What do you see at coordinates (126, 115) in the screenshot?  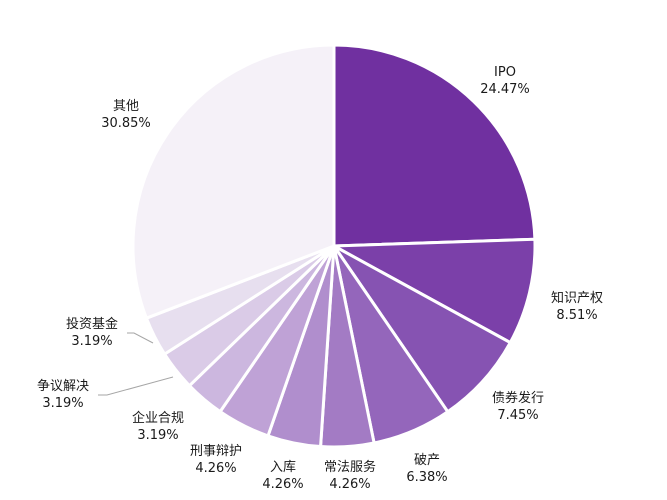 I see `data-label: 其他 30.85%` at bounding box center [126, 115].